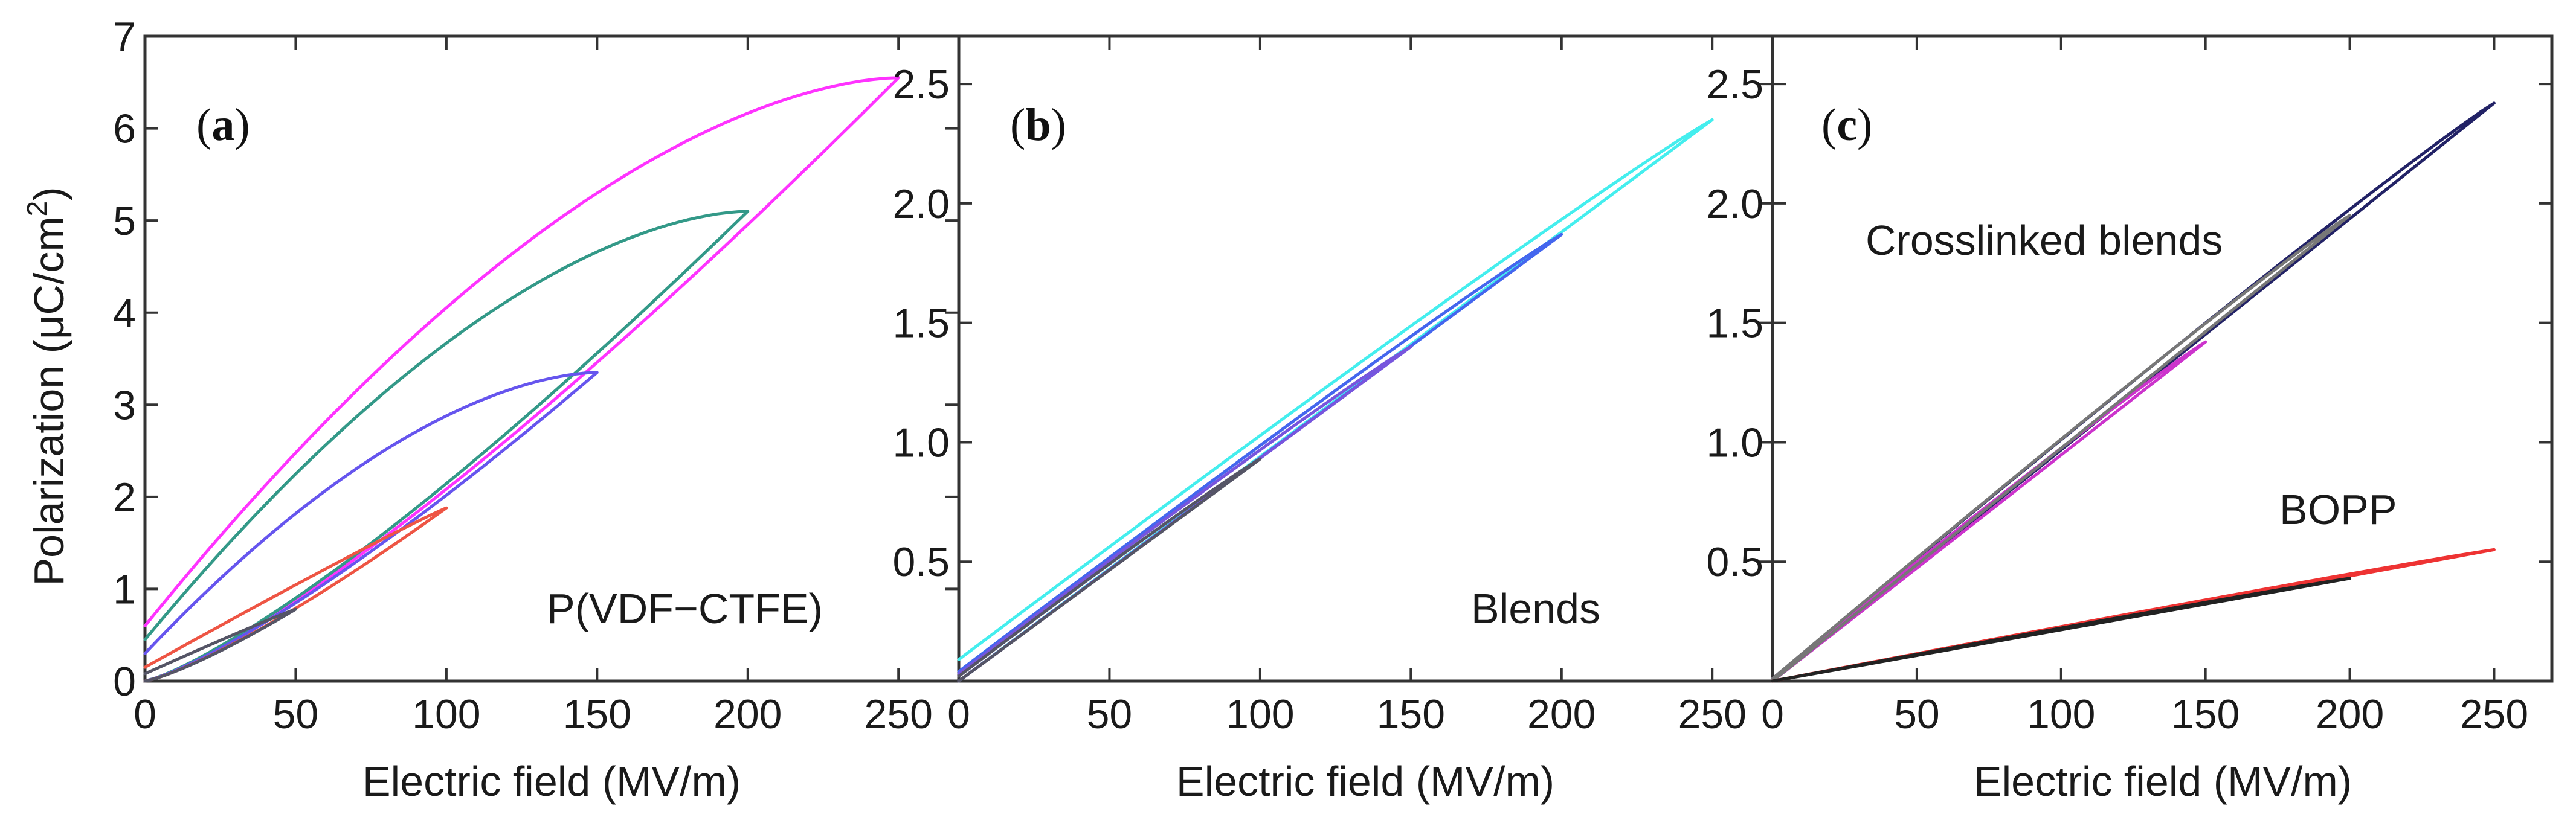  What do you see at coordinates (125, 405) in the screenshot?
I see `y-tick-label: 3` at bounding box center [125, 405].